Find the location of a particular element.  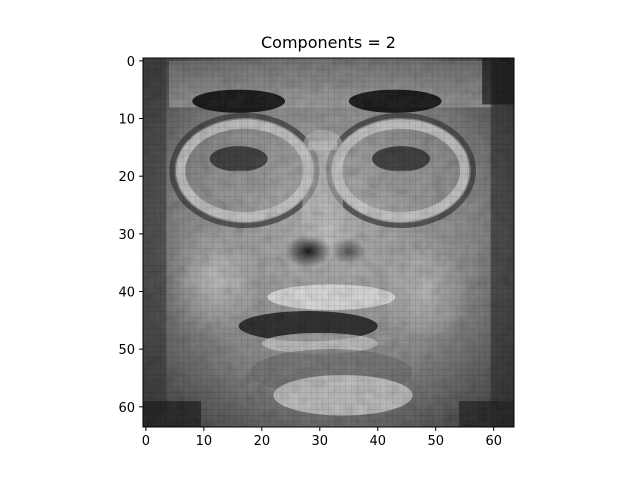

x-axis: 0 10 20 30 40 50 60 is located at coordinates (322, 438).